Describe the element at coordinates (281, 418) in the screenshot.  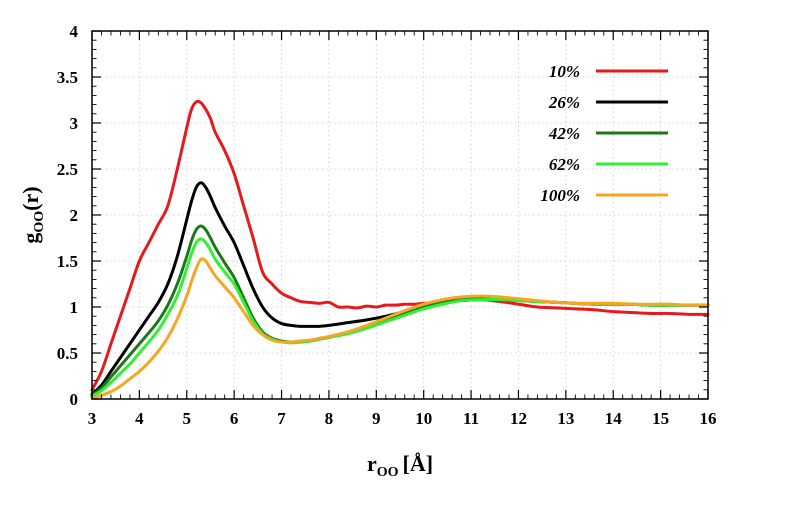
I see `x-tick-label: 7` at that location.